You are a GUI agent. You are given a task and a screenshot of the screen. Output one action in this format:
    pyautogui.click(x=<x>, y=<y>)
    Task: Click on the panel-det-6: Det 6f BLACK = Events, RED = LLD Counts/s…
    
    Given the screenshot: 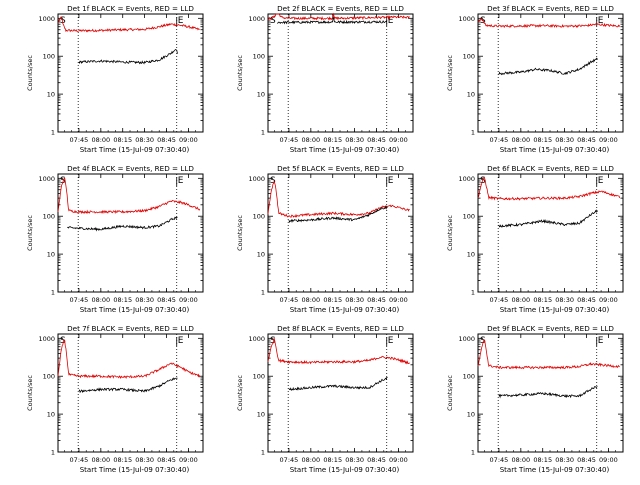 What is the action you would take?
    pyautogui.click(x=535, y=239)
    